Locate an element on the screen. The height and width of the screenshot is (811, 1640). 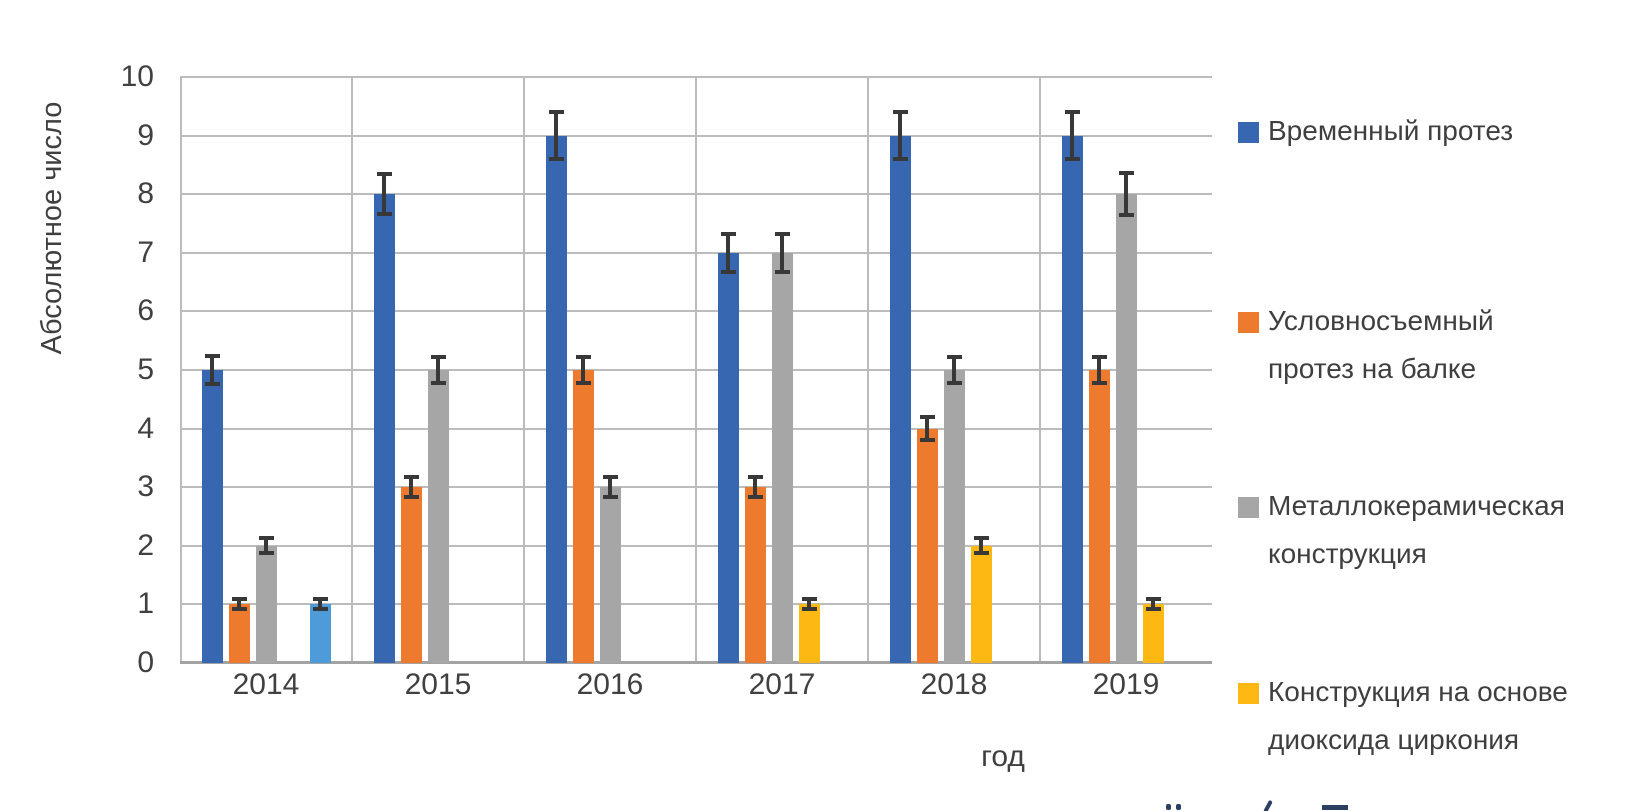
bar-unlabeled-series-5-2014 is located at coordinates (320, 633).